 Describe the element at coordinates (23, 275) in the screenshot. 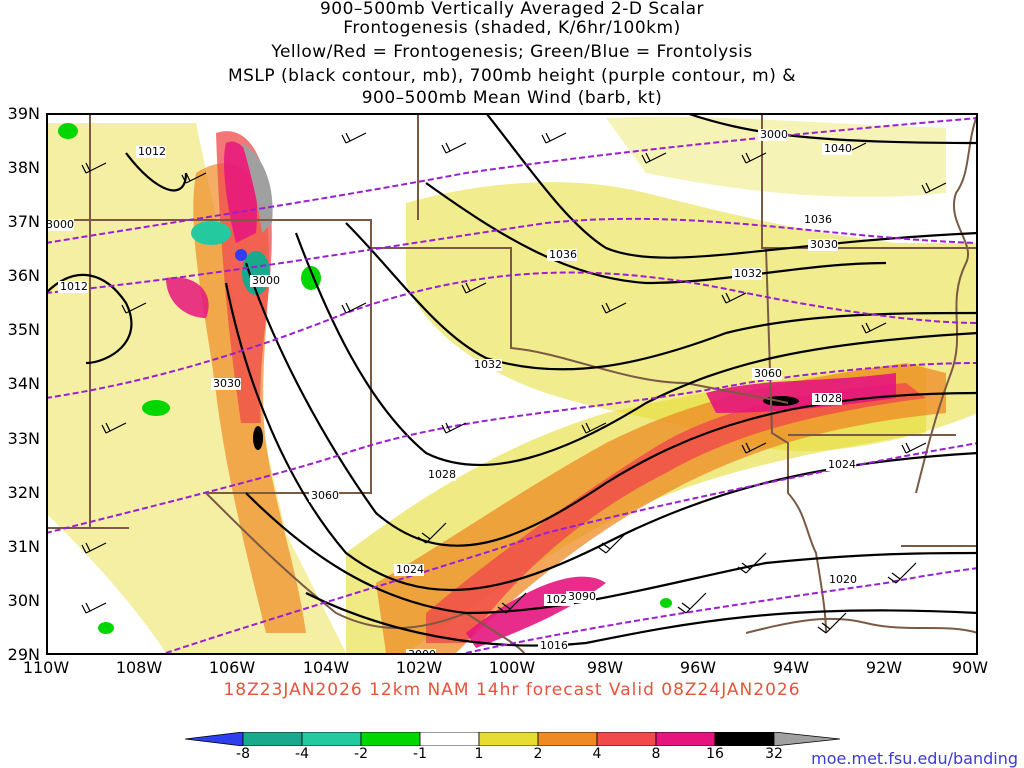

I see `lat-label: 36N` at that location.